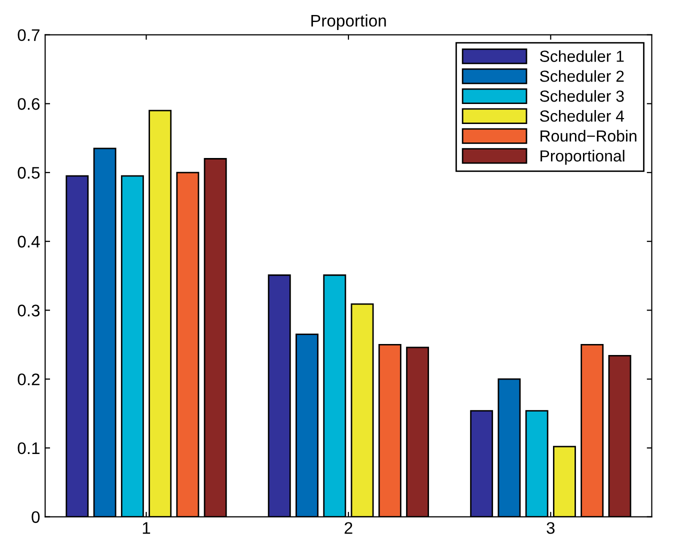 The width and height of the screenshot is (674, 544). What do you see at coordinates (348, 528) in the screenshot?
I see `x-tick-label: 2` at bounding box center [348, 528].